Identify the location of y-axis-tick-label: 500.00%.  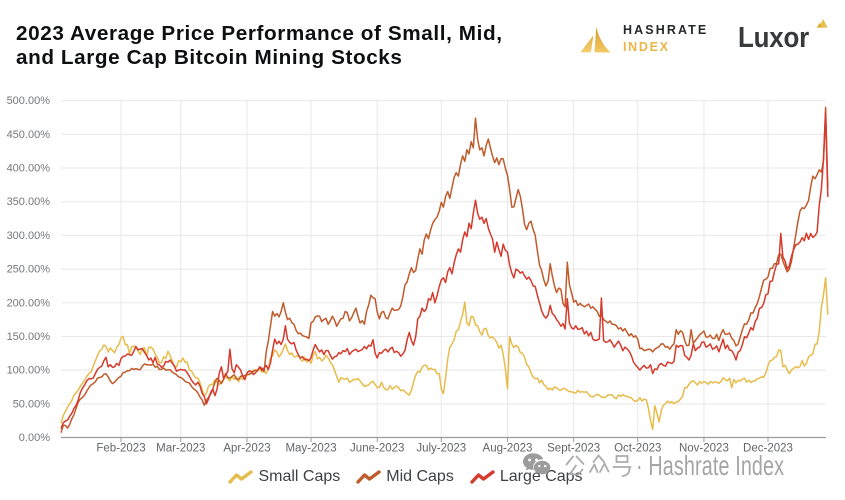
(29, 101).